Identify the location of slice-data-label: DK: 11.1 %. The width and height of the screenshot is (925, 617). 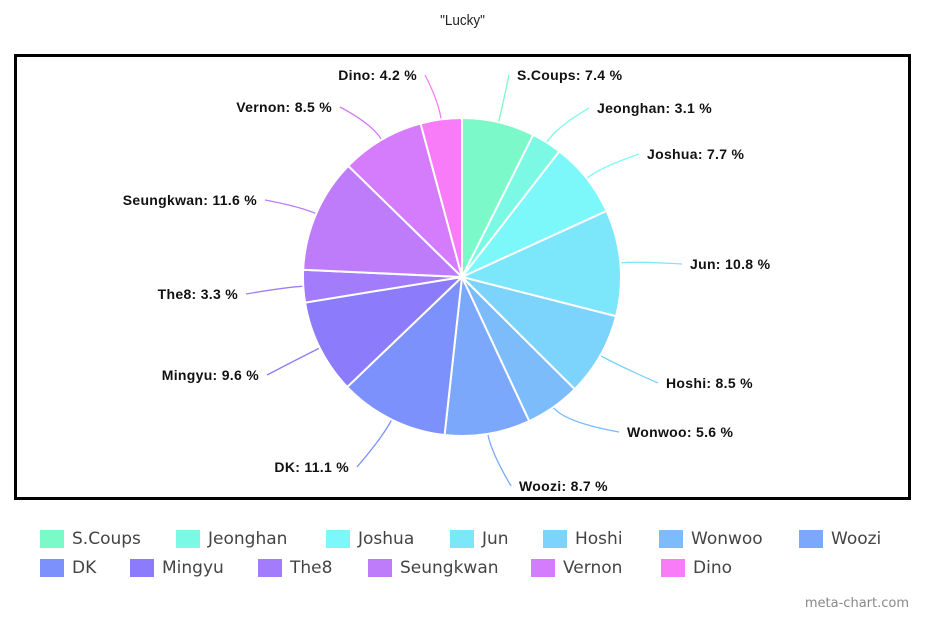
(311, 467).